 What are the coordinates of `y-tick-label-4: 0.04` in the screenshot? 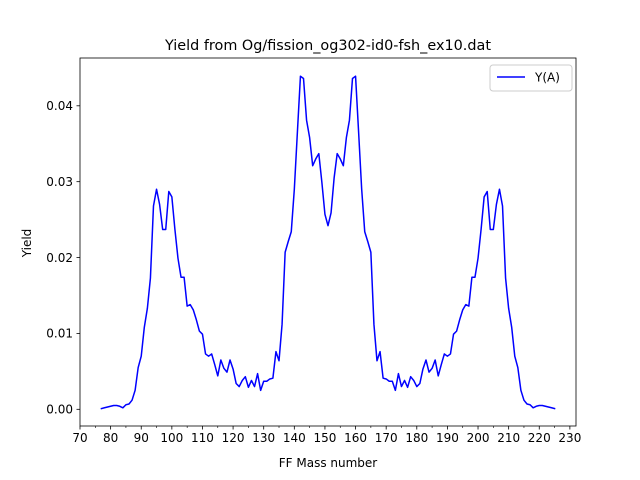 It's located at (59, 106).